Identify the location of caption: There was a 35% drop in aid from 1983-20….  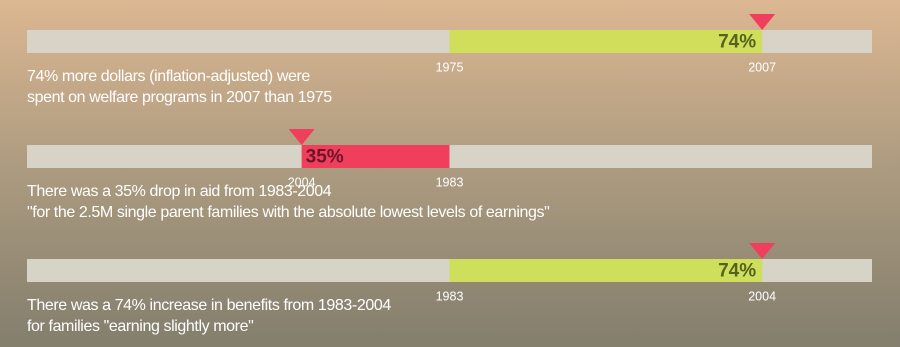
(179, 191).